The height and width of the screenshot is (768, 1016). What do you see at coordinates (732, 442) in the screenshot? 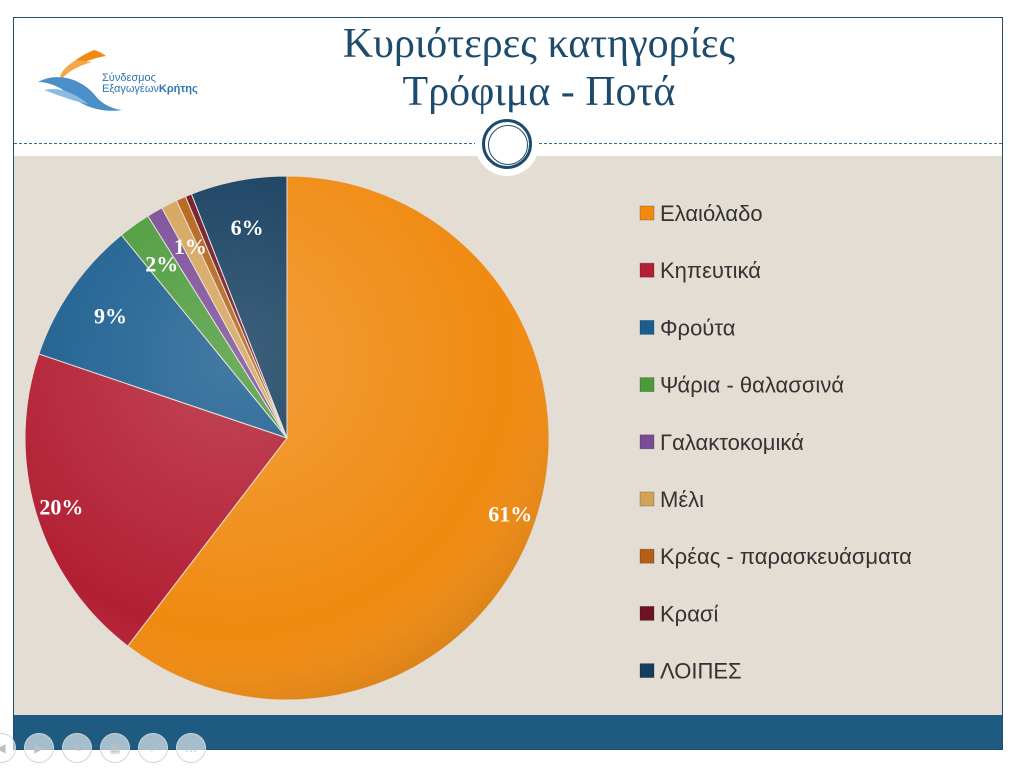
I see `legend-label-5: Γαλακτοκομικά` at bounding box center [732, 442].